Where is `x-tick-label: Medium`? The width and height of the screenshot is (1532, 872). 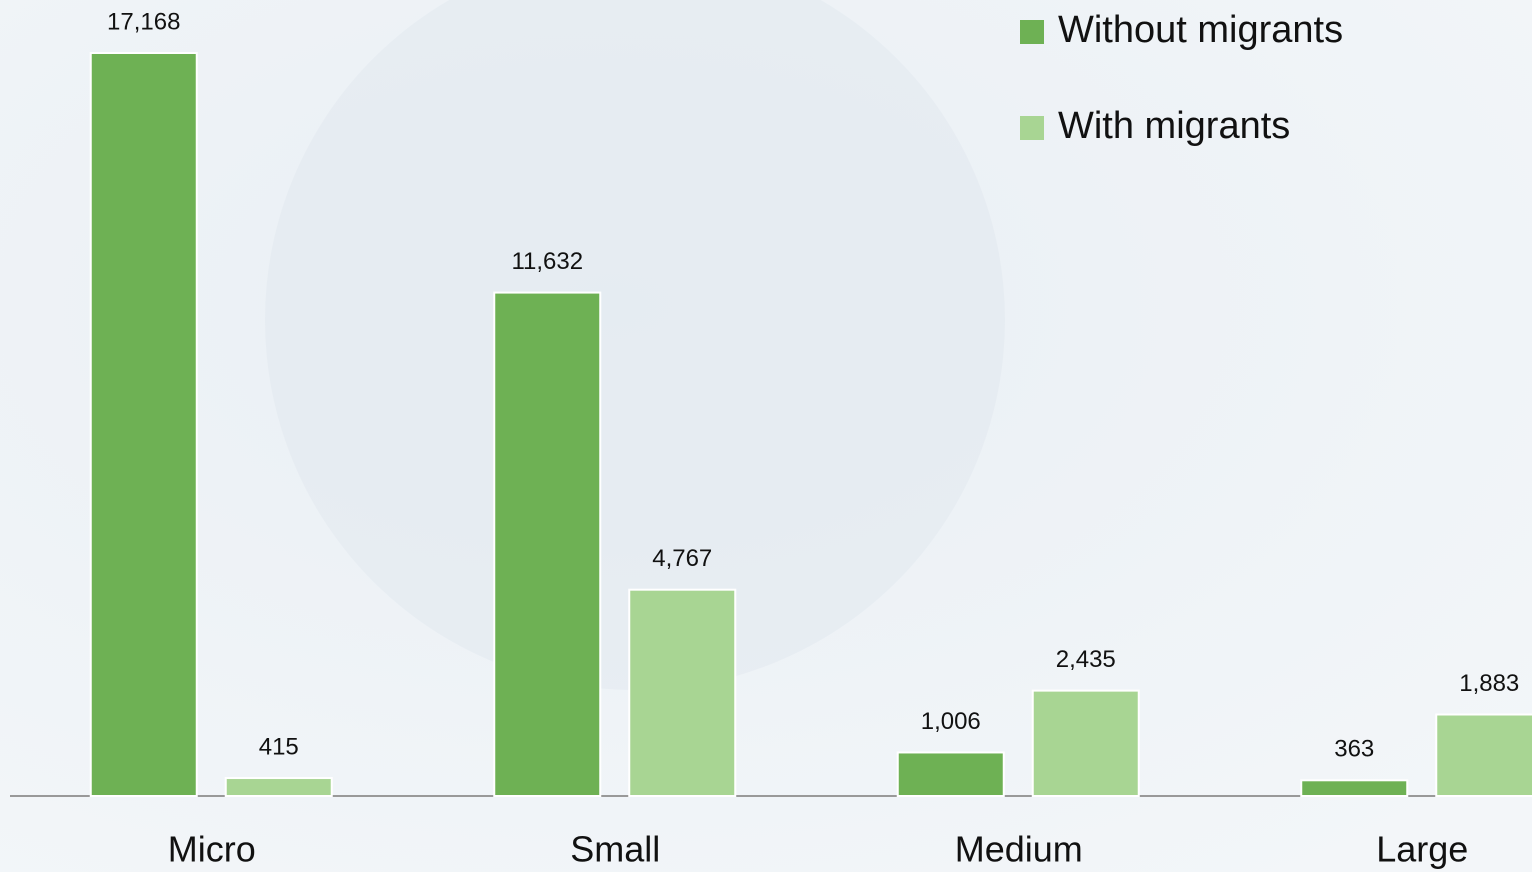 x-tick-label: Medium is located at coordinates (1019, 849).